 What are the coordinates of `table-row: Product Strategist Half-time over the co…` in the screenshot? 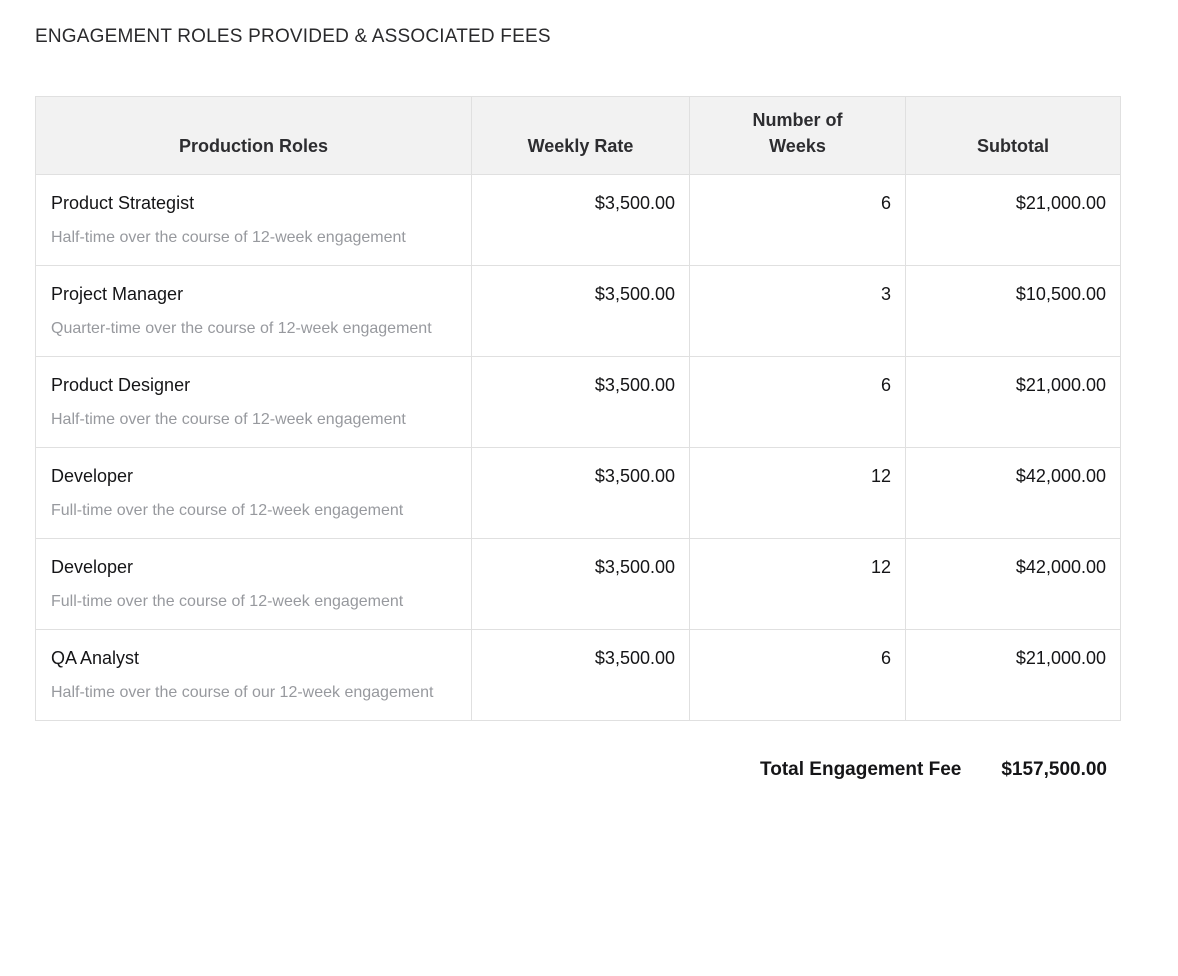 It's located at (578, 220).